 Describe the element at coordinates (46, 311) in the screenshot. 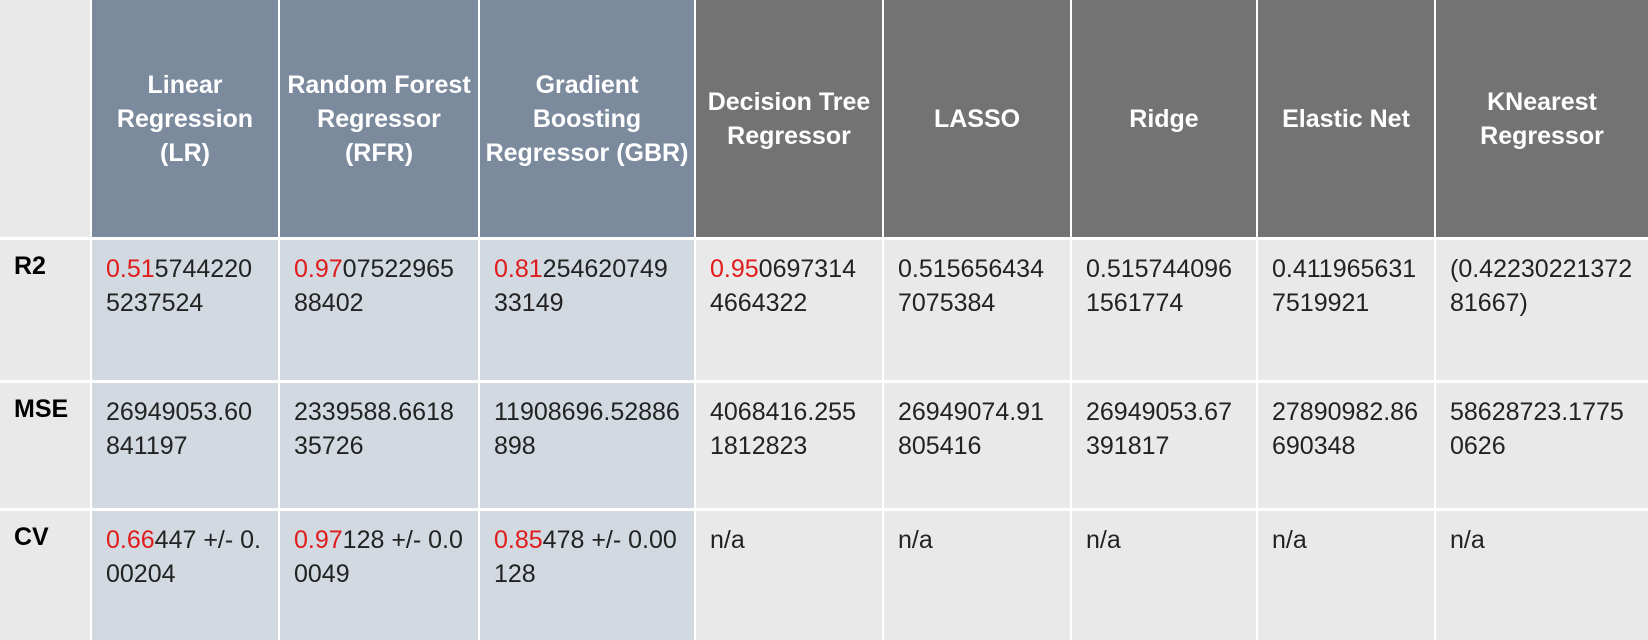

I see `row-label-r2: R2` at that location.